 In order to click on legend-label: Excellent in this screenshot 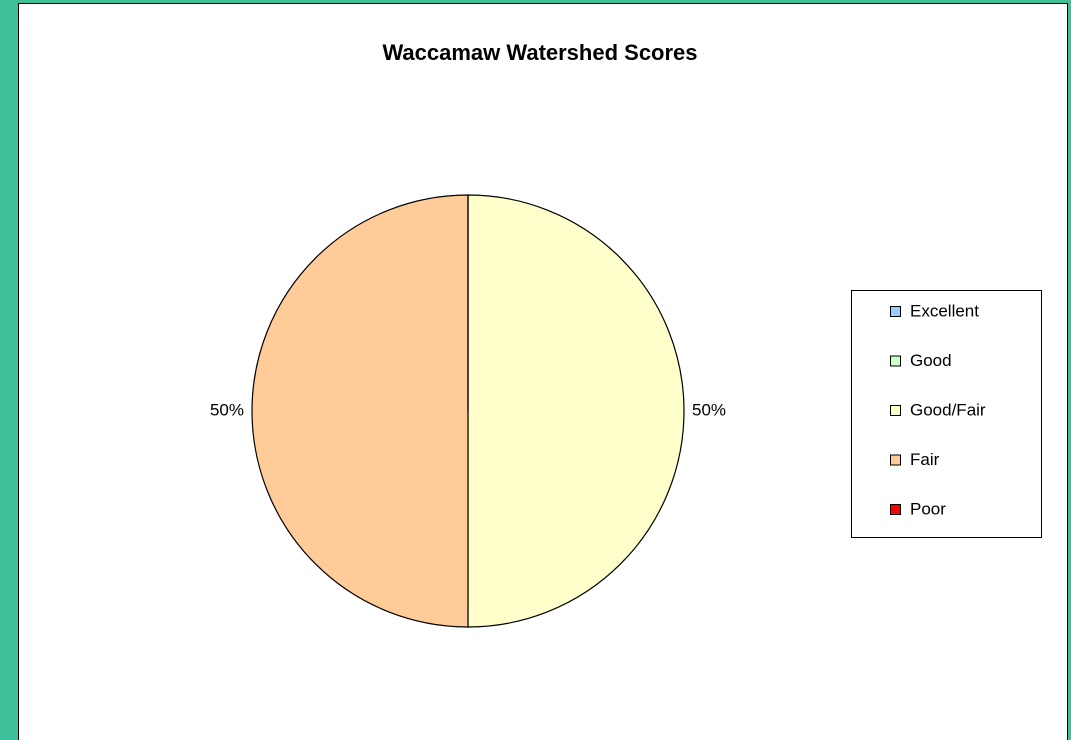, I will do `click(944, 310)`.